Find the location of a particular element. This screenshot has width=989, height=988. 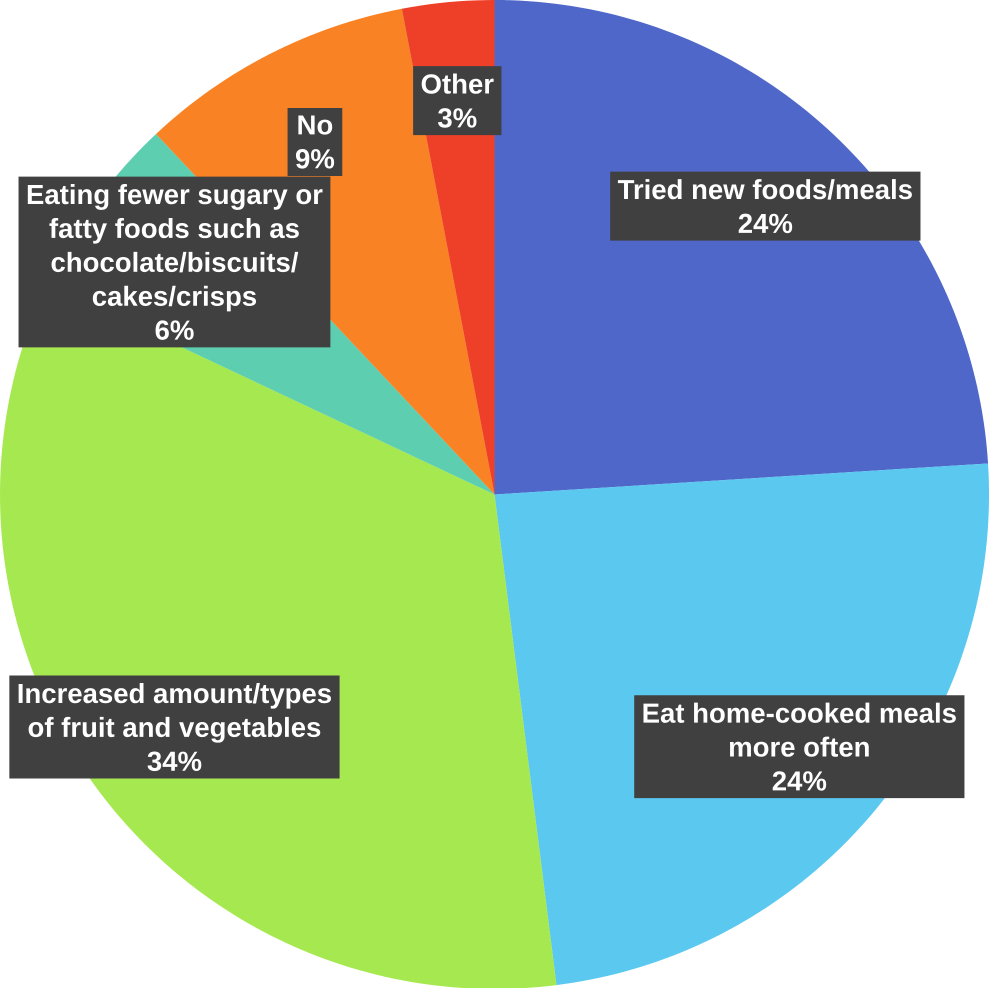

slice-label: Eat home-cooked meals more often is located at coordinates (800, 729).